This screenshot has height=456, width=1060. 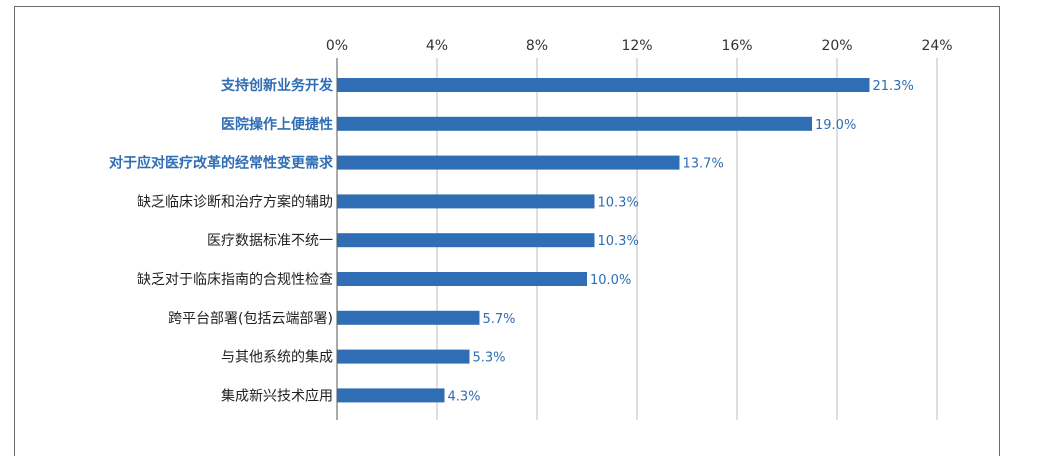 What do you see at coordinates (221, 163) in the screenshot?
I see `category-label: 对于应对医疗改革的经常性变更需求` at bounding box center [221, 163].